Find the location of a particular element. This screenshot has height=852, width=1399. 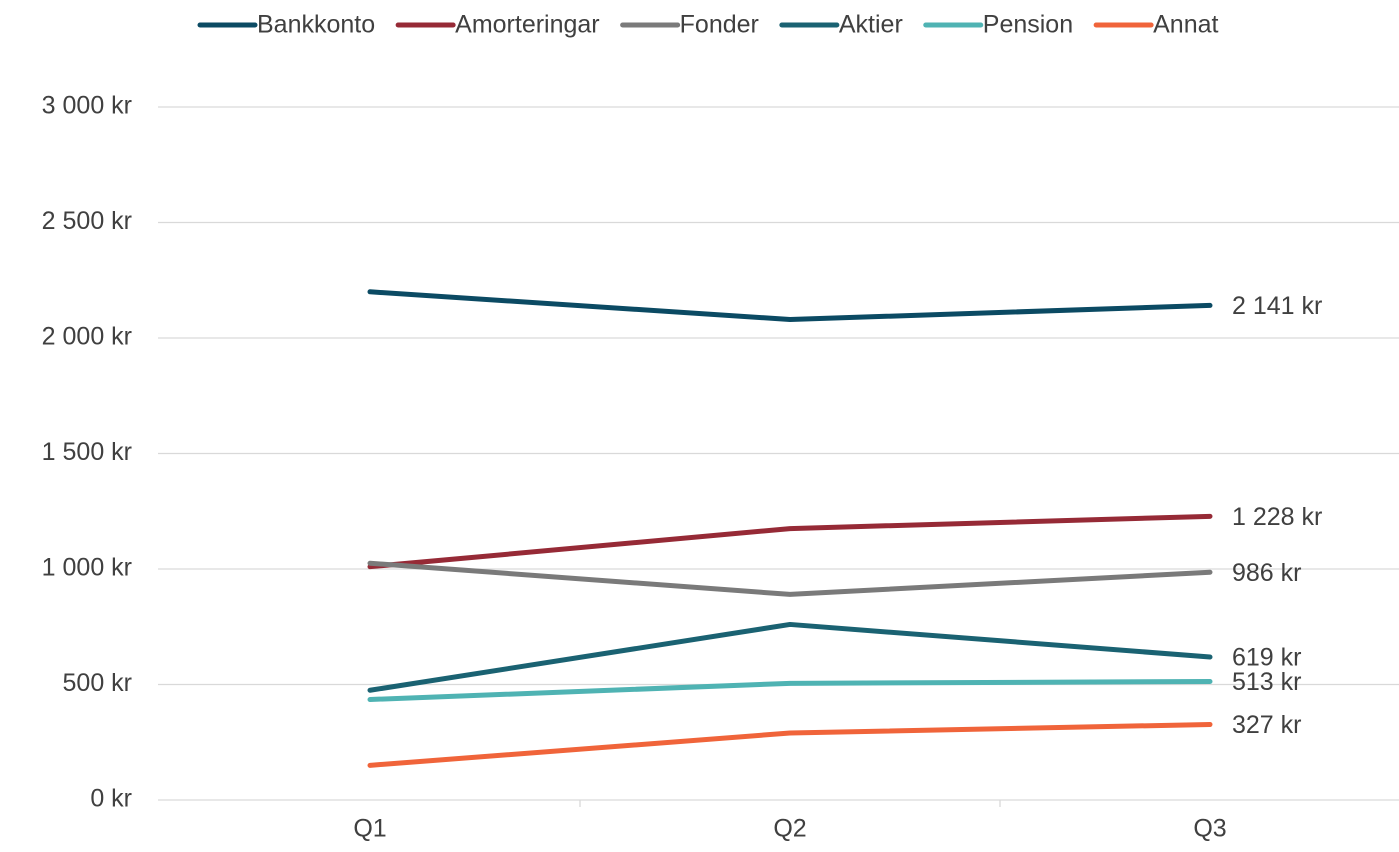

y-tick-label: 3 000 kr is located at coordinates (87, 106).